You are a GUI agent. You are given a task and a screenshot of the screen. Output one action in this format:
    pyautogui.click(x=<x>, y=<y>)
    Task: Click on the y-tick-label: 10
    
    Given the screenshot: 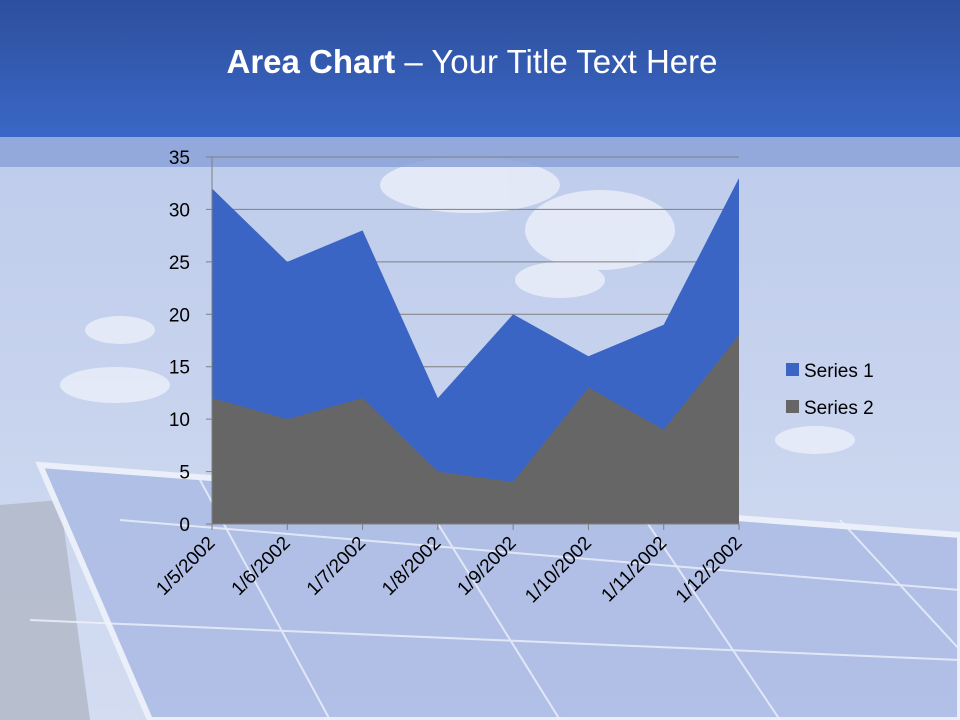 What is the action you would take?
    pyautogui.click(x=179, y=420)
    